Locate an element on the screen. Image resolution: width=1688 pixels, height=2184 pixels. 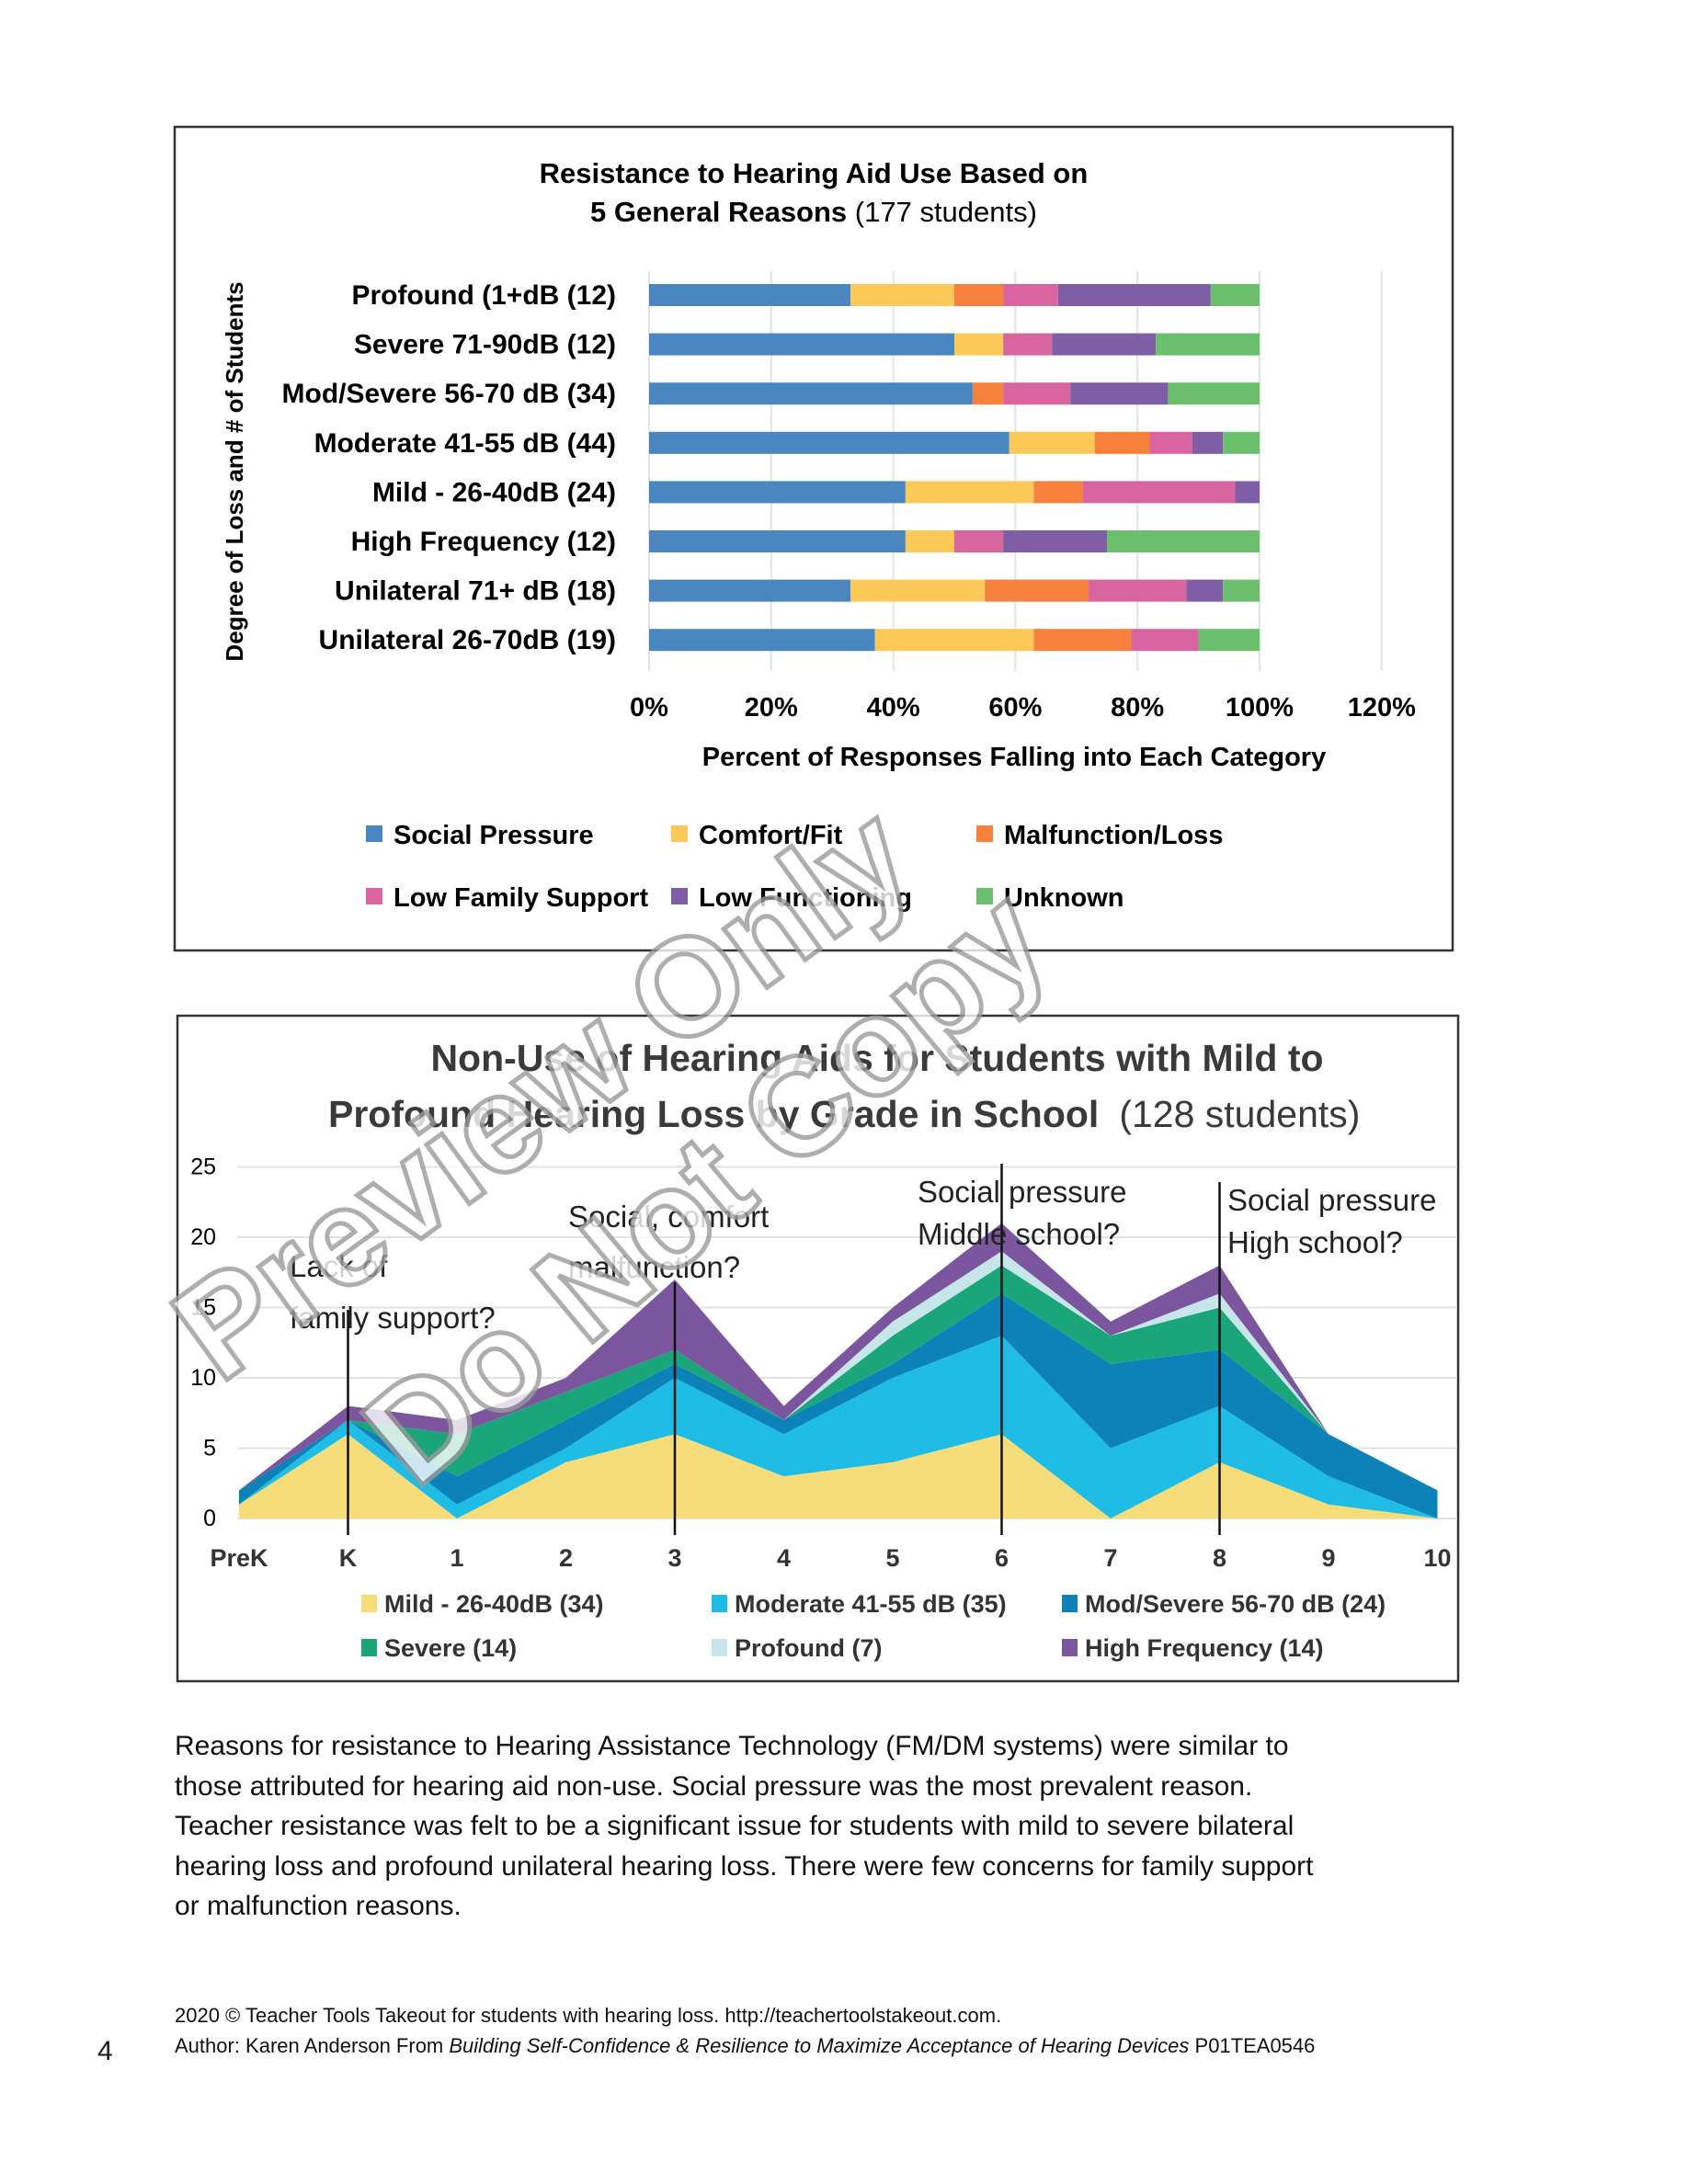
x-tick-label: 7 is located at coordinates (1110, 1558).